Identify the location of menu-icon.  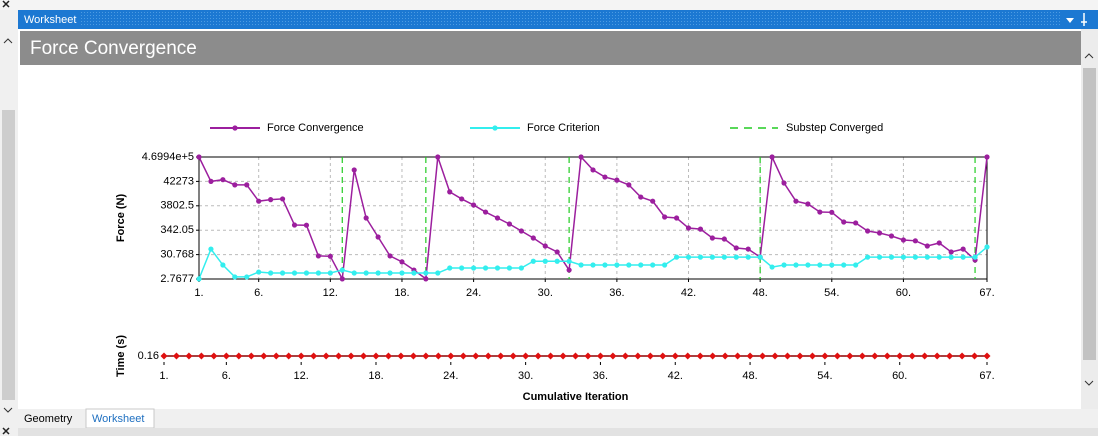
(1070, 20).